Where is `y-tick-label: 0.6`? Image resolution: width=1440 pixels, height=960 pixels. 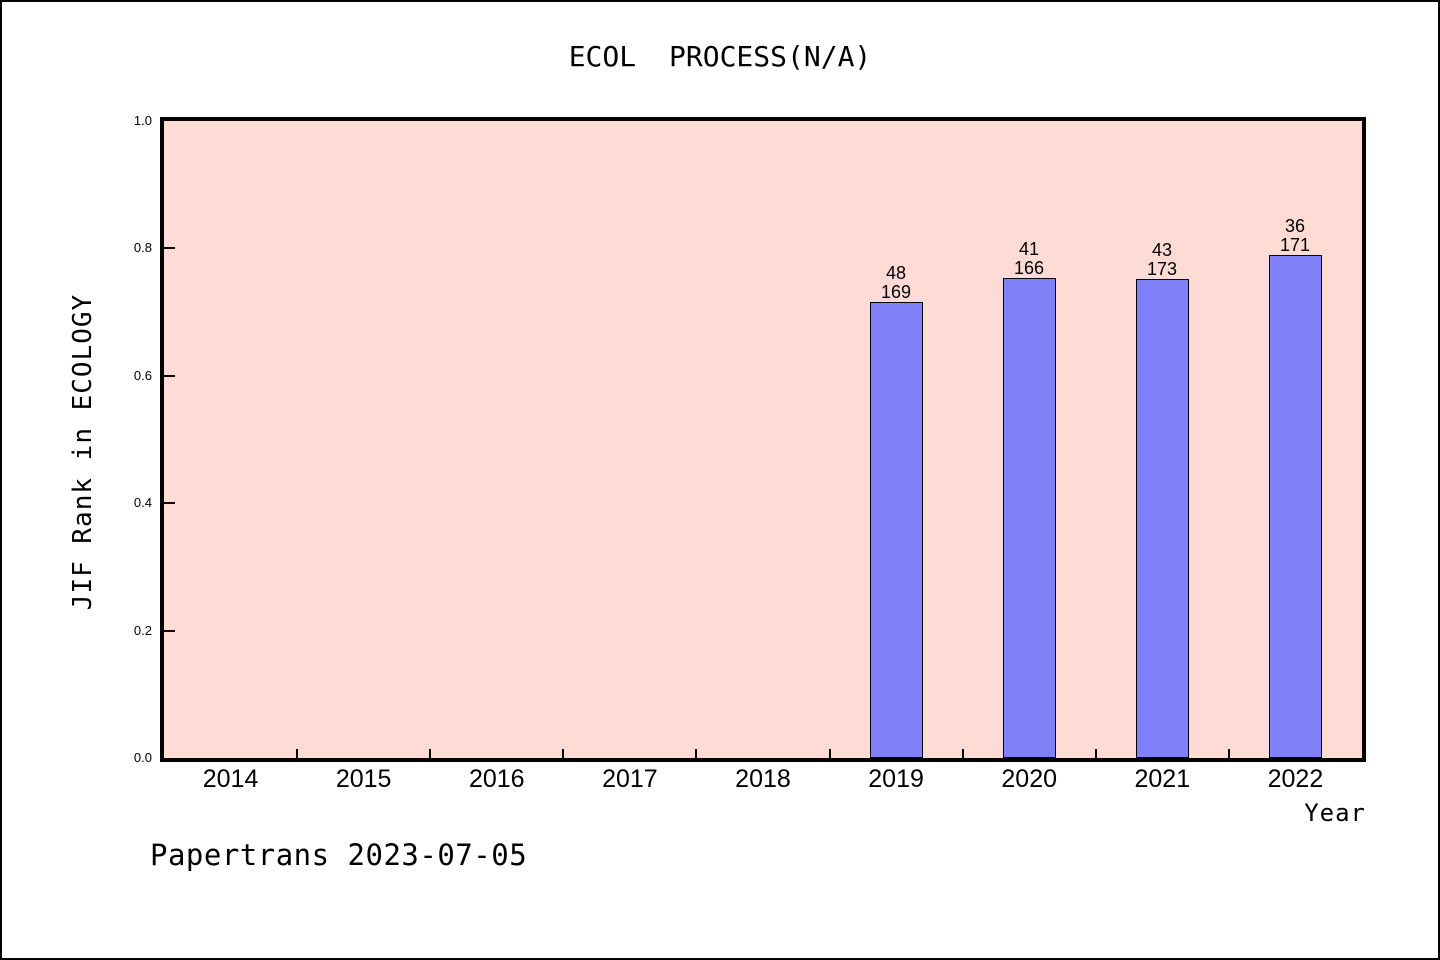 y-tick-label: 0.6 is located at coordinates (142, 375).